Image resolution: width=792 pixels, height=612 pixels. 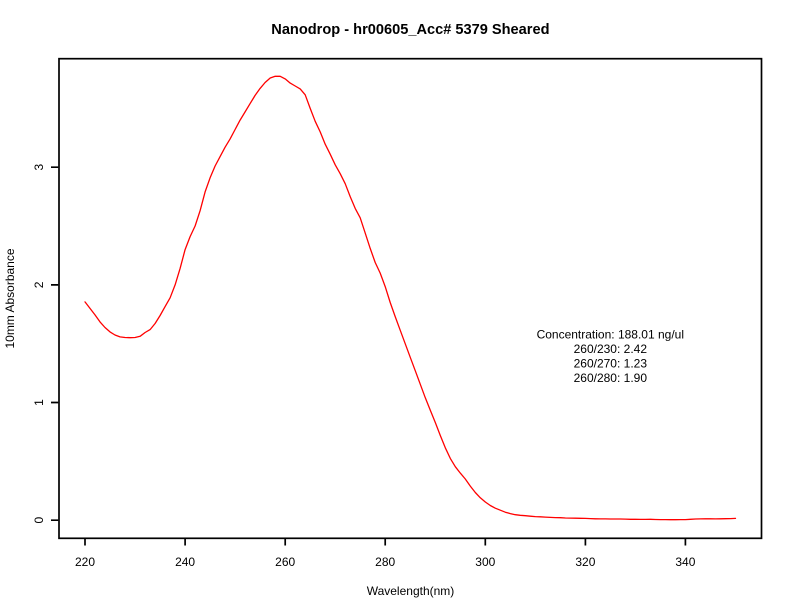 What do you see at coordinates (585, 562) in the screenshot?
I see `svg-text: 320` at bounding box center [585, 562].